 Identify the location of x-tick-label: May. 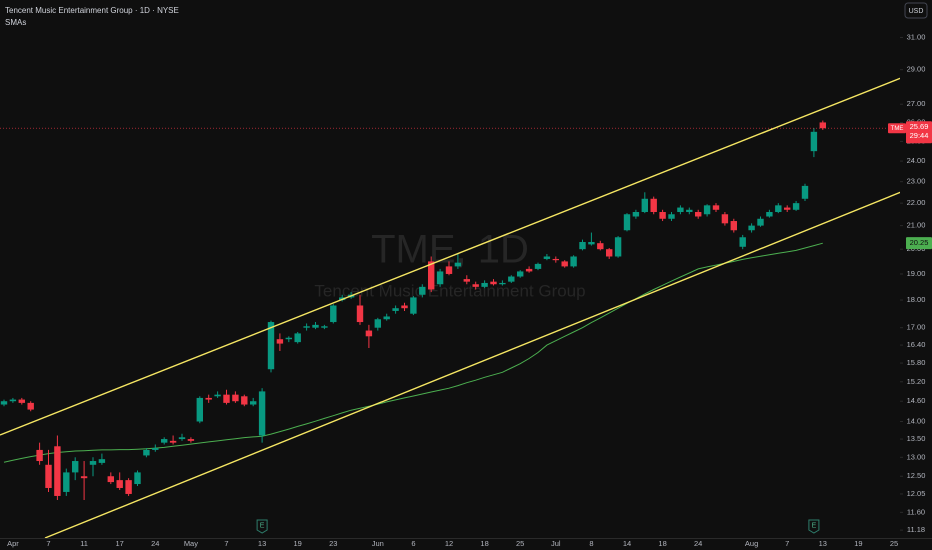
(191, 543).